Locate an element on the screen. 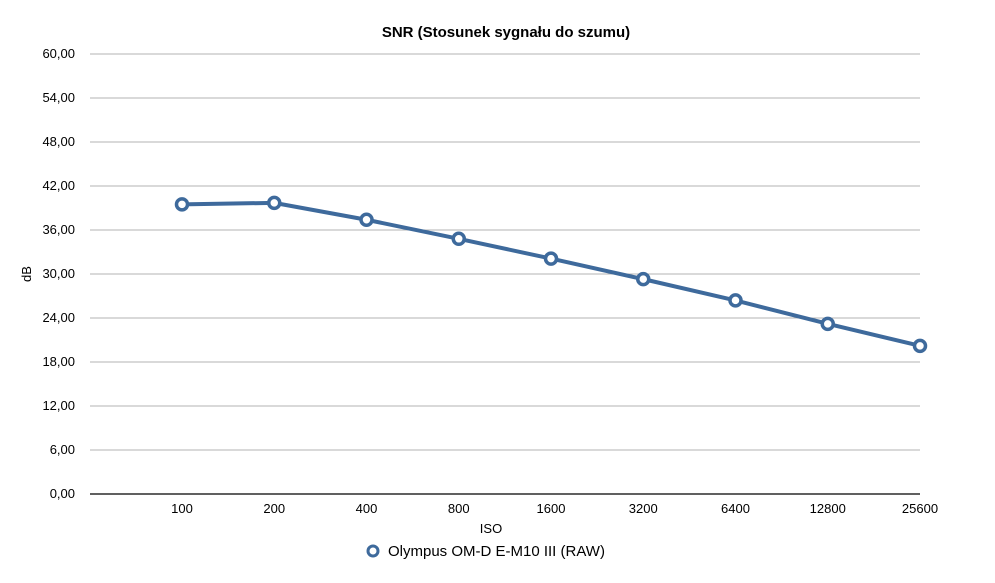  legend: Olympus OM-D E-M10 III (RAW) is located at coordinates (485, 551).